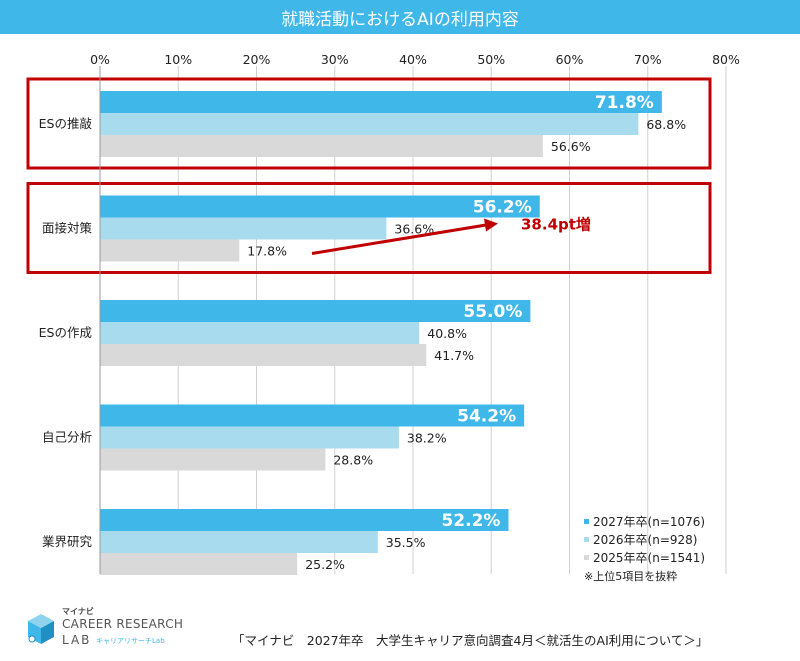  I want to click on logo-career-research-text: CAREER RESEARCH, so click(123, 624).